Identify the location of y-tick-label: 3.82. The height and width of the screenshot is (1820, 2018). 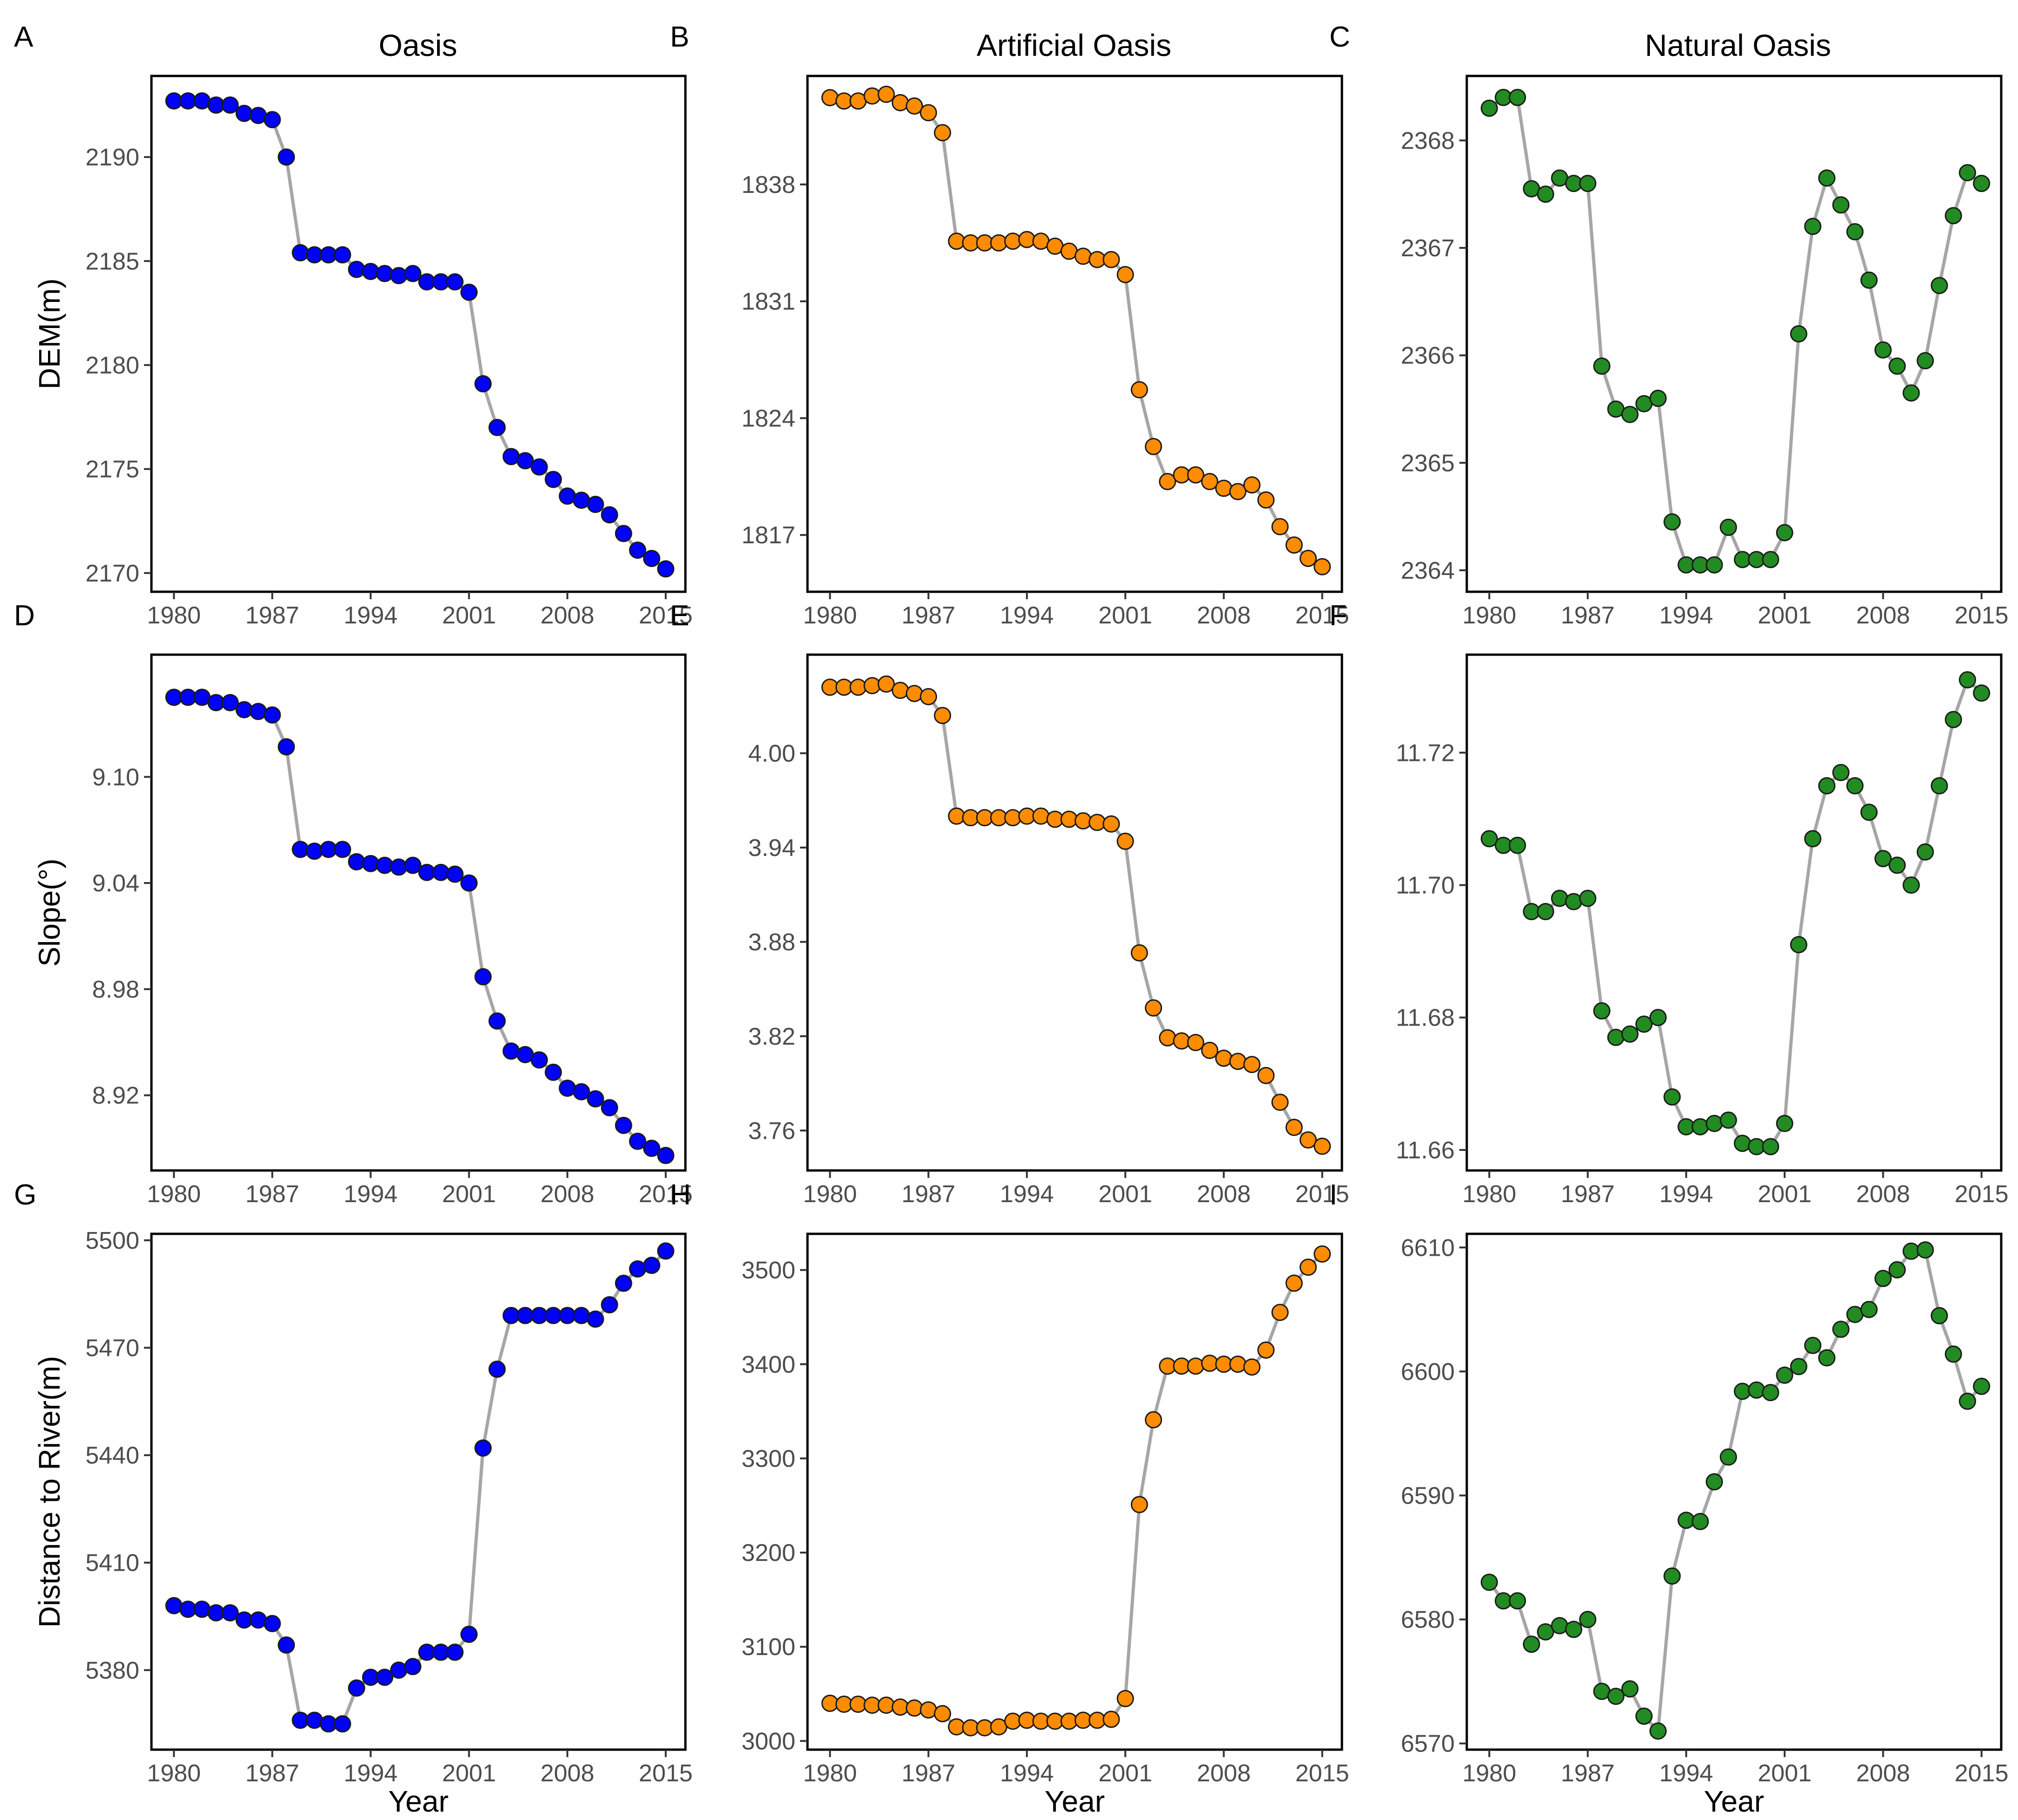
(771, 1036).